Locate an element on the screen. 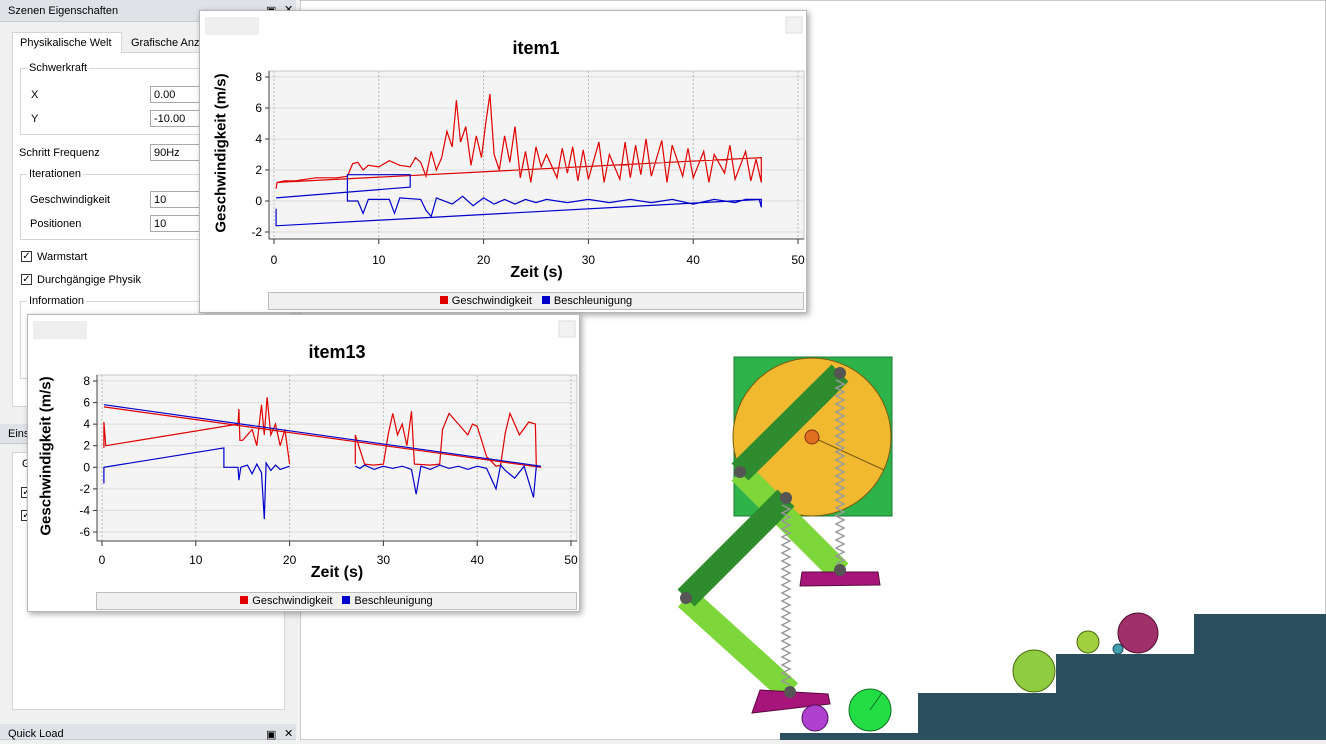  close-button: ✕ is located at coordinates (289, 734).